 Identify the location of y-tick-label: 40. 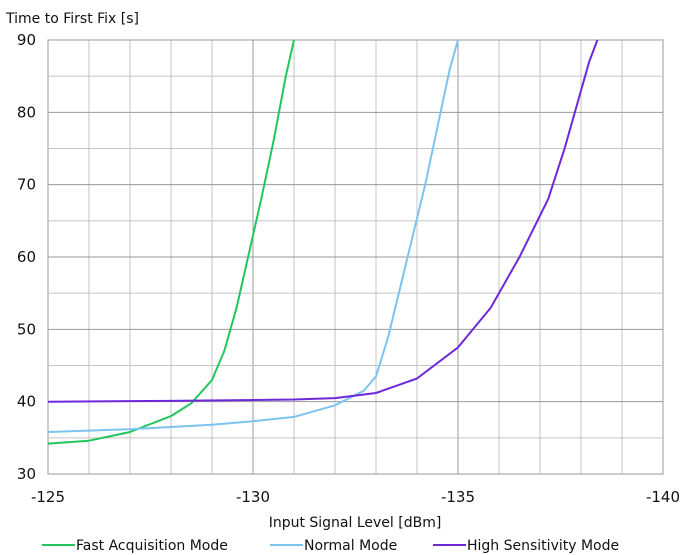
(26, 402).